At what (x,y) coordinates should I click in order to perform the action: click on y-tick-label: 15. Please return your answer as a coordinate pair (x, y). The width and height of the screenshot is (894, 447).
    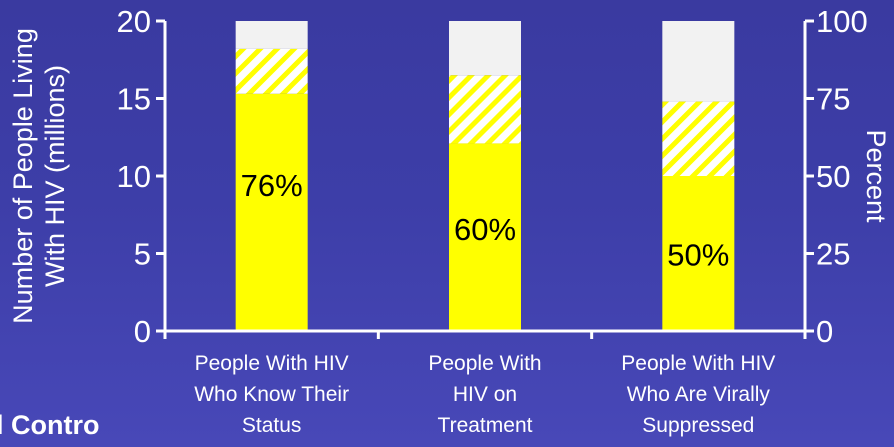
    Looking at the image, I should click on (134, 99).